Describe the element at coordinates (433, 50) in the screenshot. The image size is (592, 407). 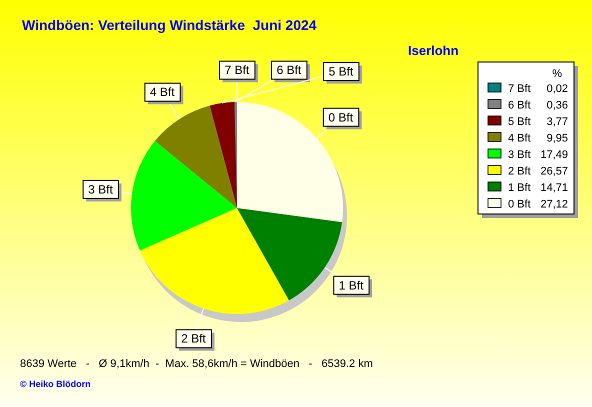
I see `chart-subtitle: Iserlohn` at that location.